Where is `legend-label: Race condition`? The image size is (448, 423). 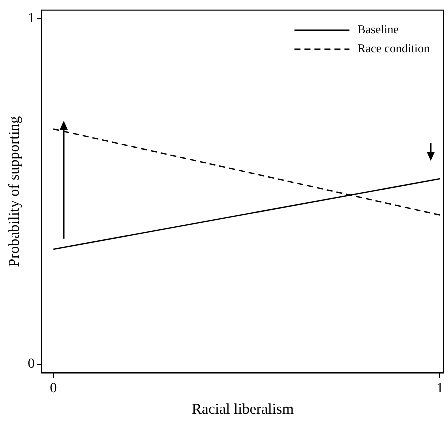
legend-label: Race condition is located at coordinates (394, 49).